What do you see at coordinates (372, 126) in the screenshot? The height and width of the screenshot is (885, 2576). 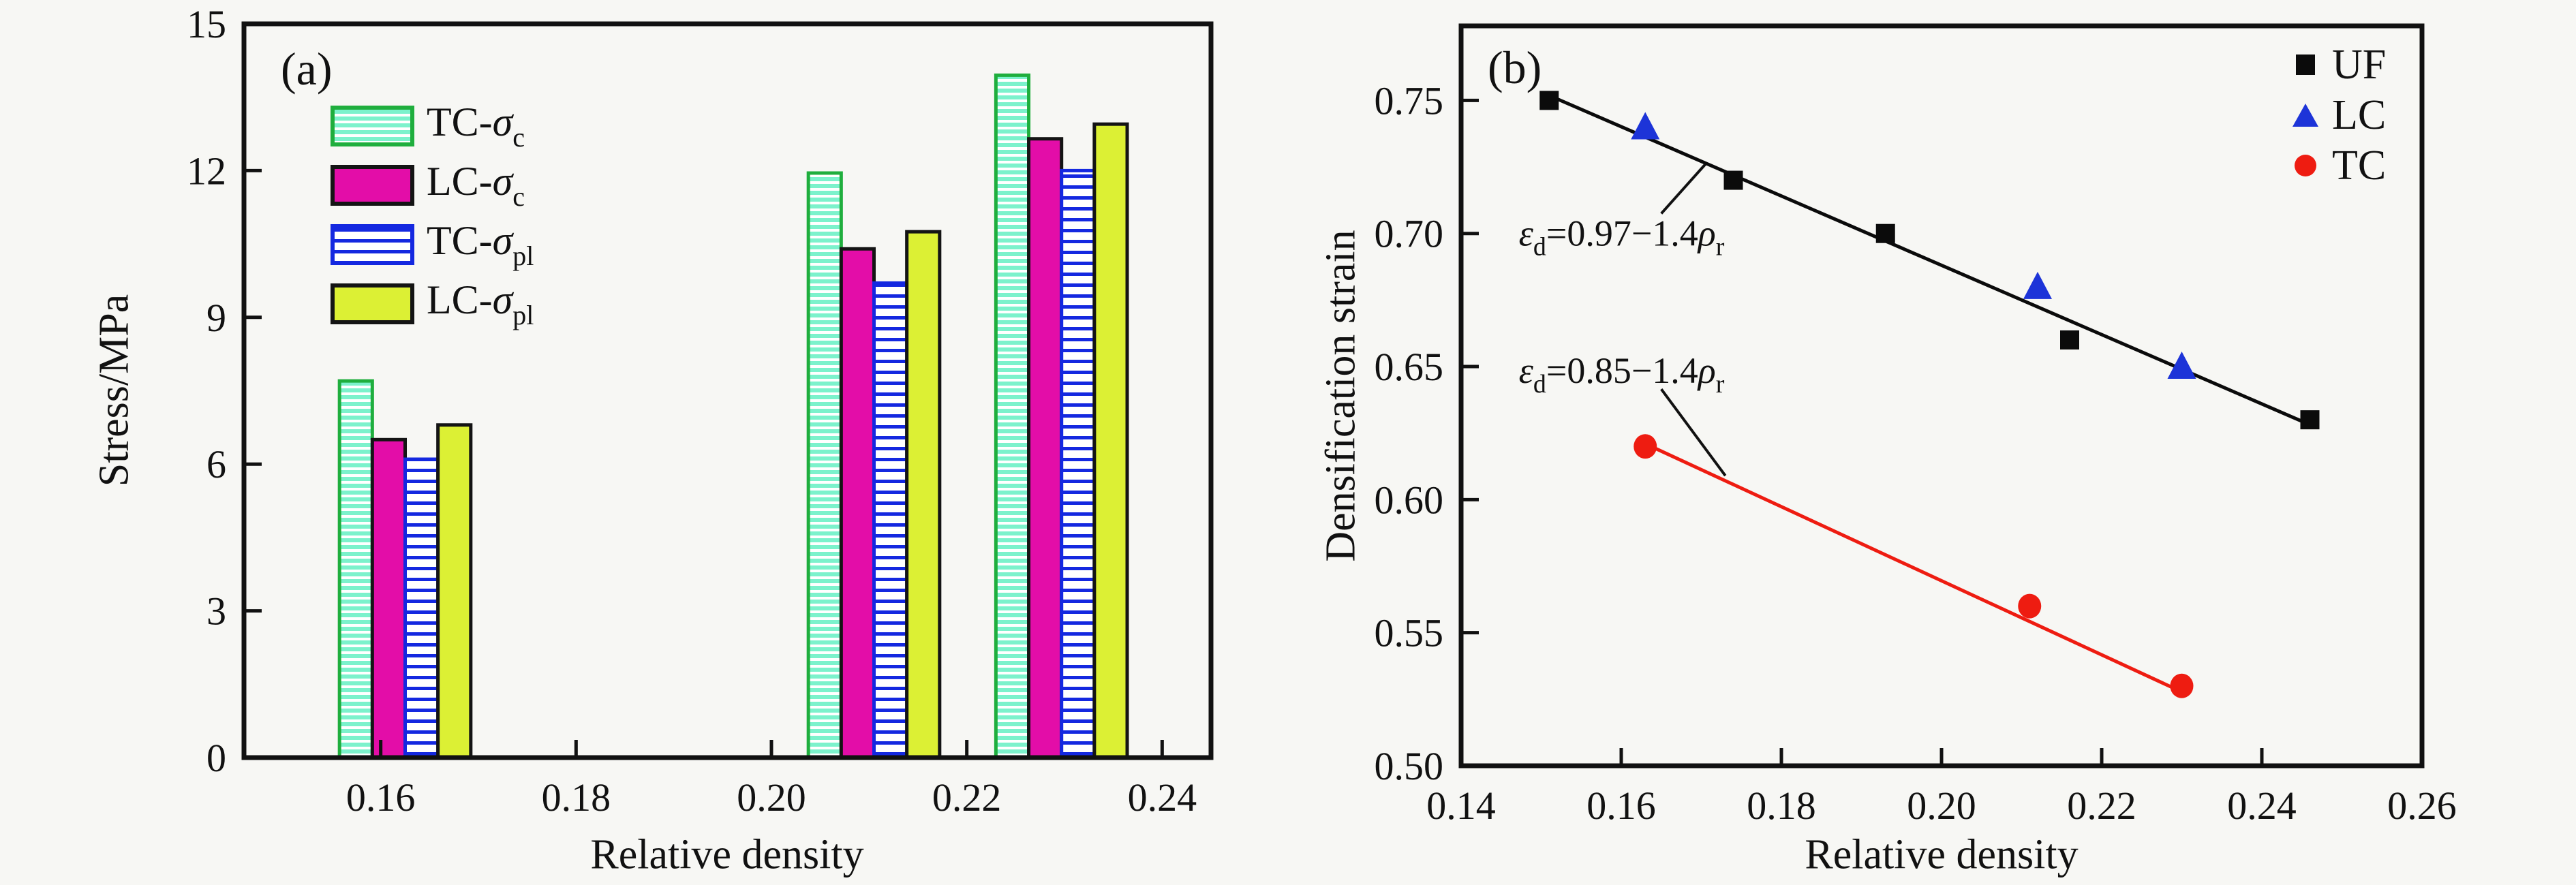 I see `swatch-tc-sigma-c-icon` at bounding box center [372, 126].